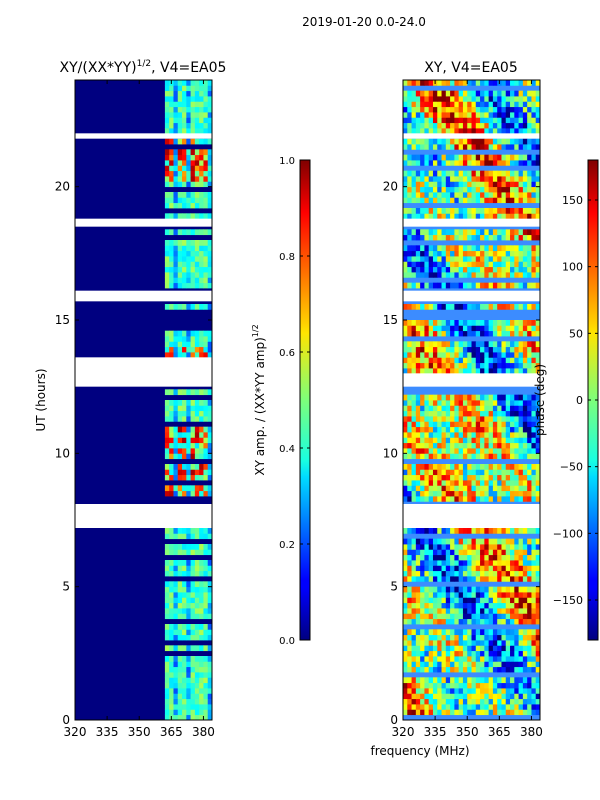 The width and height of the screenshot is (600, 800). Describe the element at coordinates (364, 22) in the screenshot. I see `figure-suptitle: 2019-01-20 0.0-24.0` at that location.